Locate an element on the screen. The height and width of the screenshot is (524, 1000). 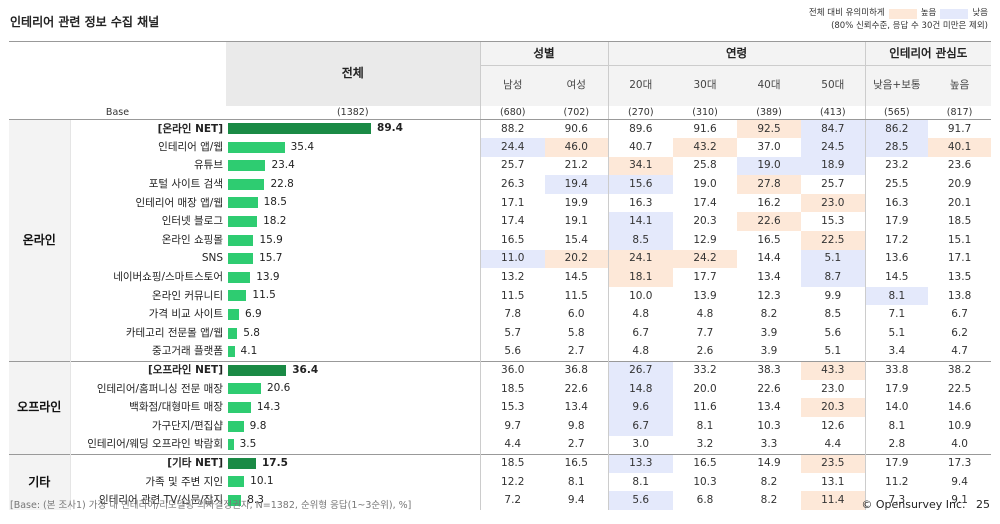
data-cell: 17.1 is located at coordinates (512, 203).